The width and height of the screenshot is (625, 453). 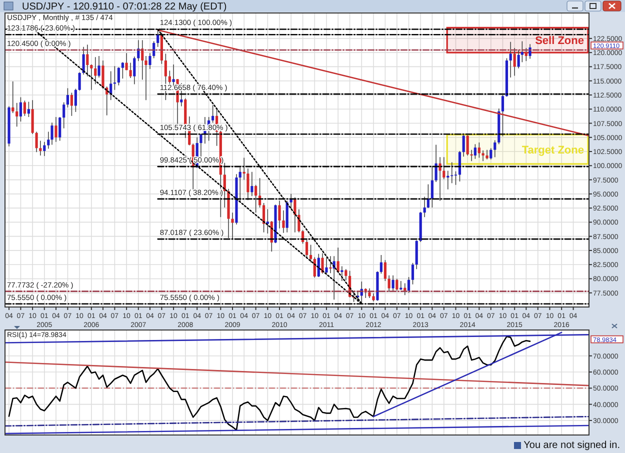 I want to click on band-label: Sell Zone, so click(x=559, y=41).